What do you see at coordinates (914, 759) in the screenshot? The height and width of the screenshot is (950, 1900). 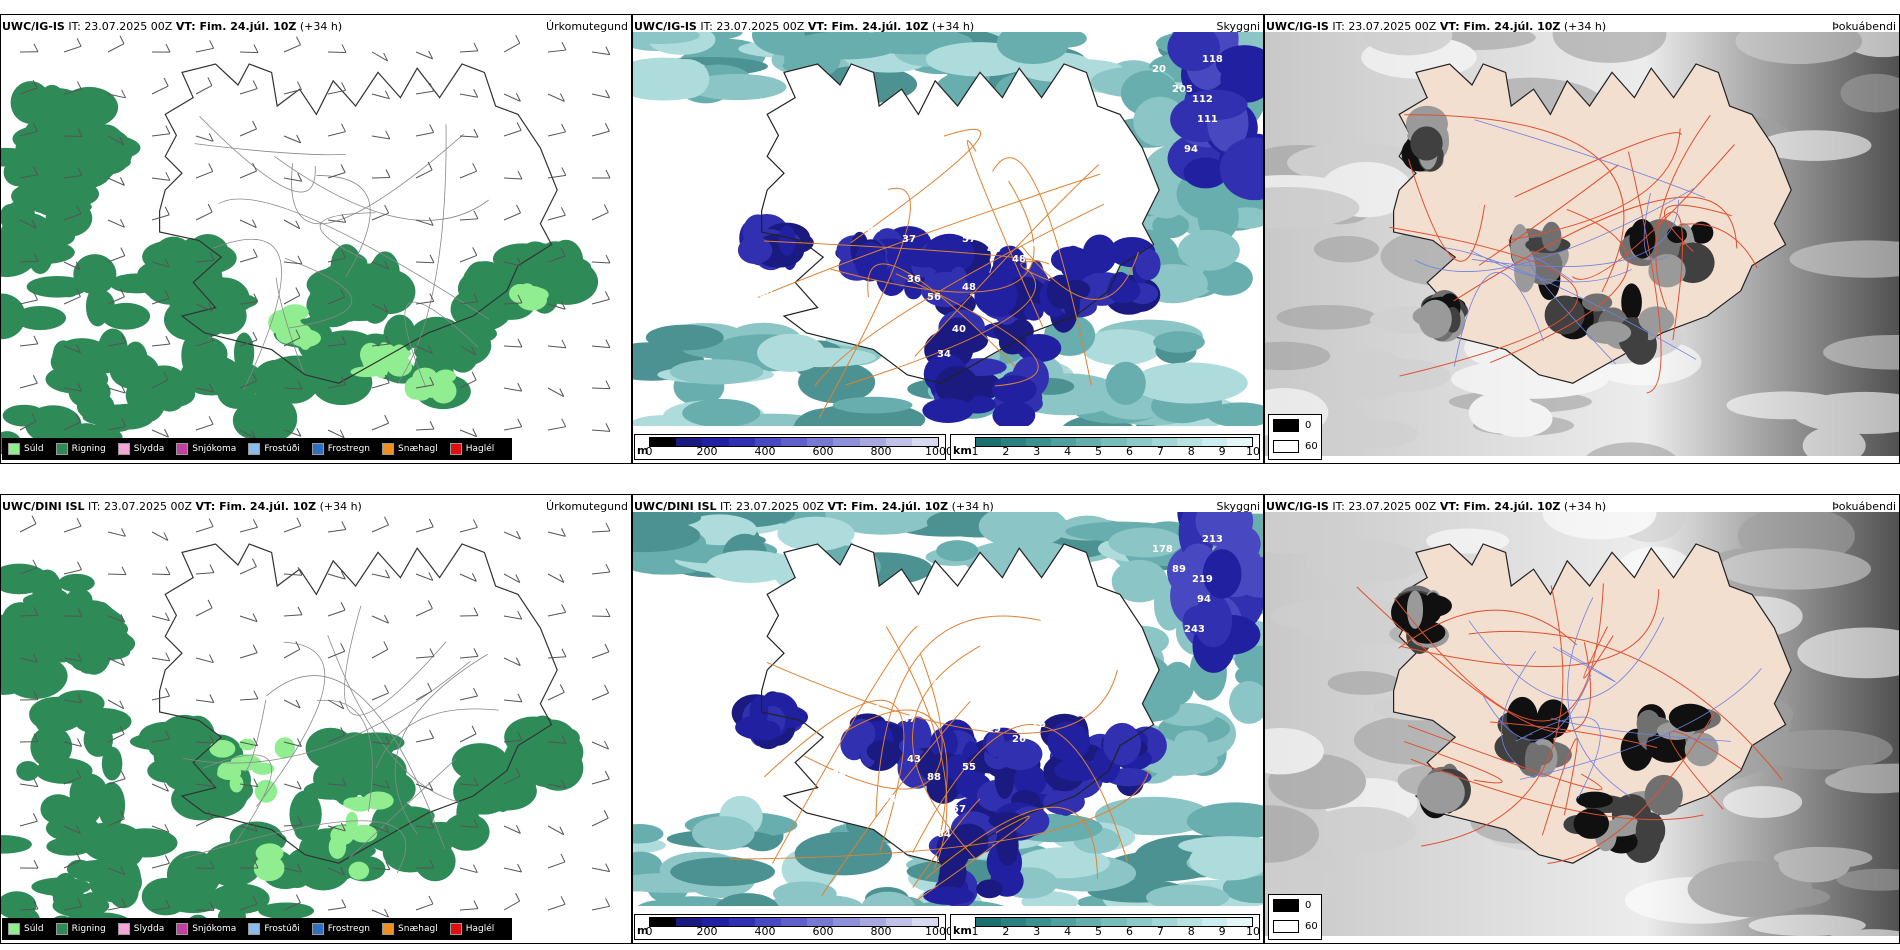 I see `ceiling-value-label: 43` at bounding box center [914, 759].